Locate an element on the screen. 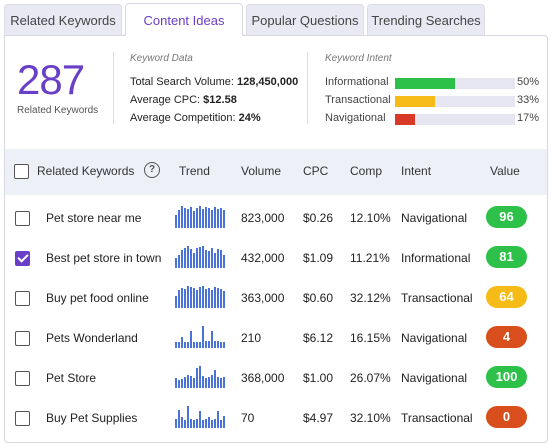  volume-cell: 432,000 is located at coordinates (263, 258).